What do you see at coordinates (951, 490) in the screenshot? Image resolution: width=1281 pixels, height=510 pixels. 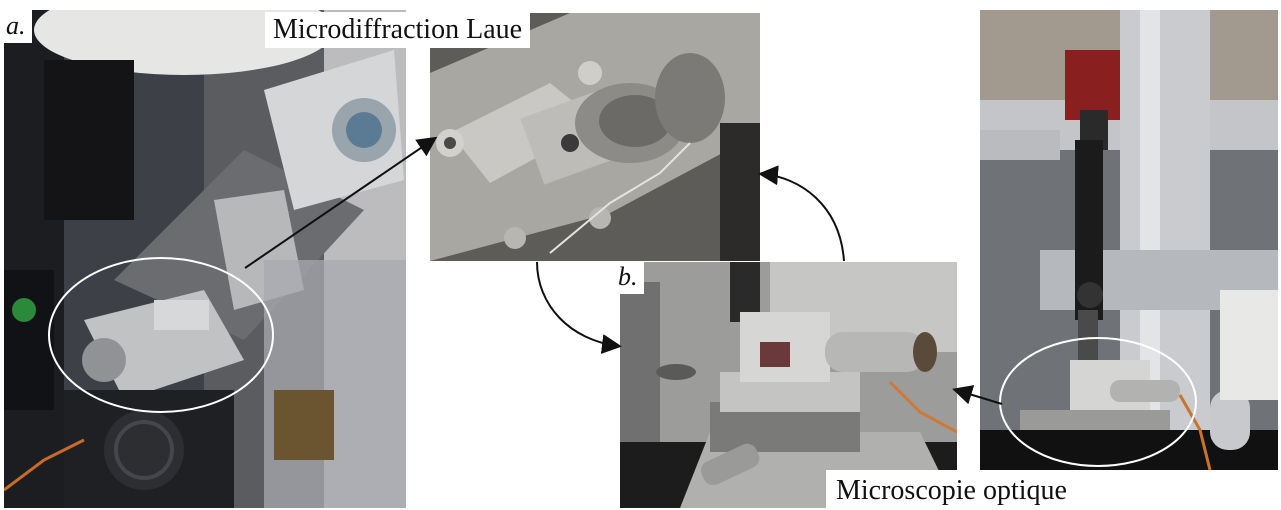 I see `title-microscopie-optique: Microscopie optique` at bounding box center [951, 490].